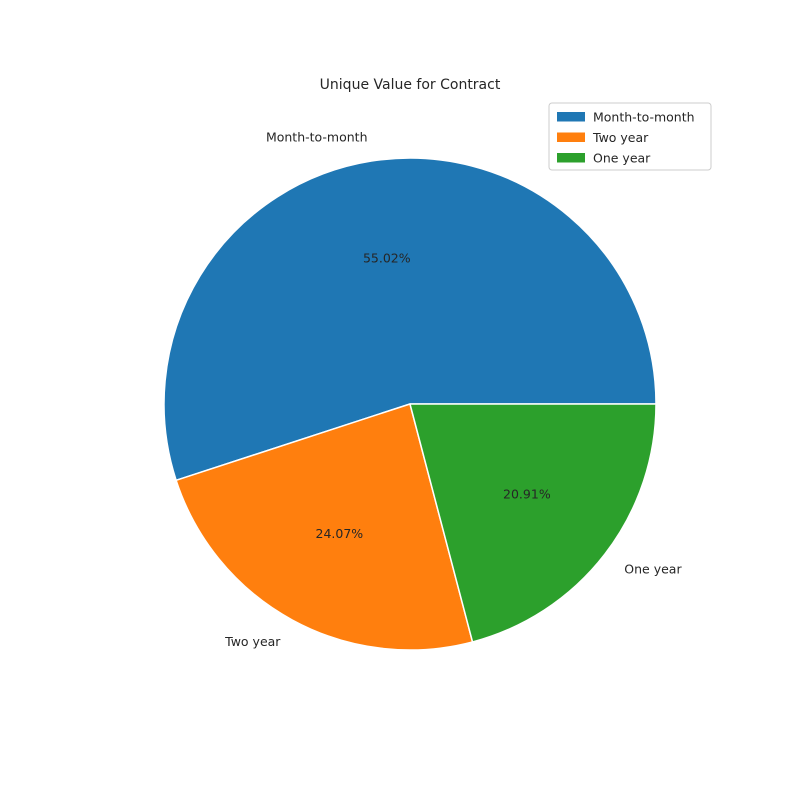 This screenshot has width=800, height=800. Describe the element at coordinates (340, 533) in the screenshot. I see `slice-percent-two-year: 24.07%` at that location.